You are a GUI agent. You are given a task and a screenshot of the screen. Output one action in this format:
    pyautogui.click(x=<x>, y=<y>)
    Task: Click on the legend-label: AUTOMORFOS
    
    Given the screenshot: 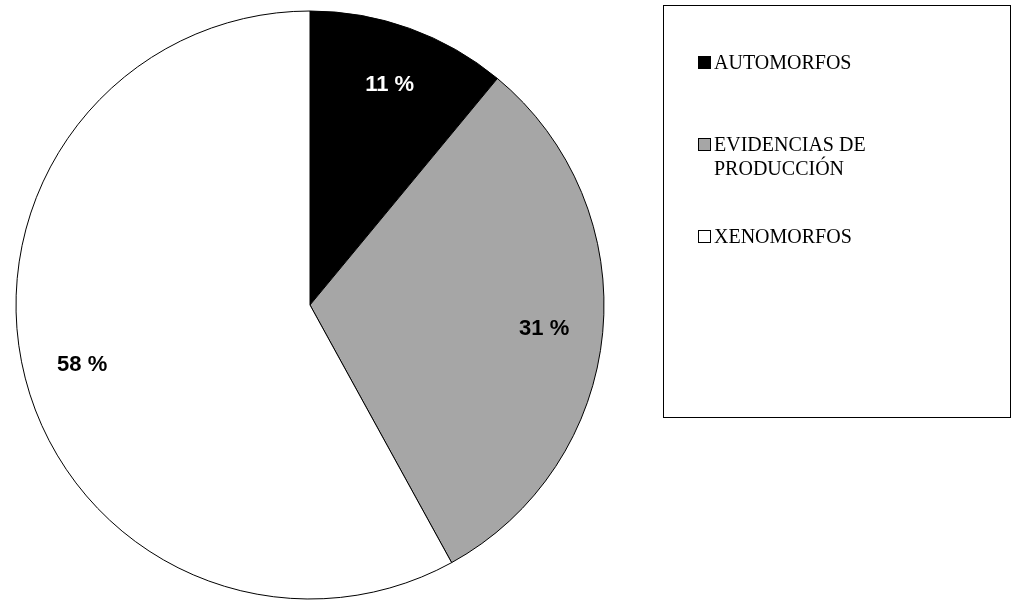 What is the action you would take?
    pyautogui.click(x=783, y=62)
    